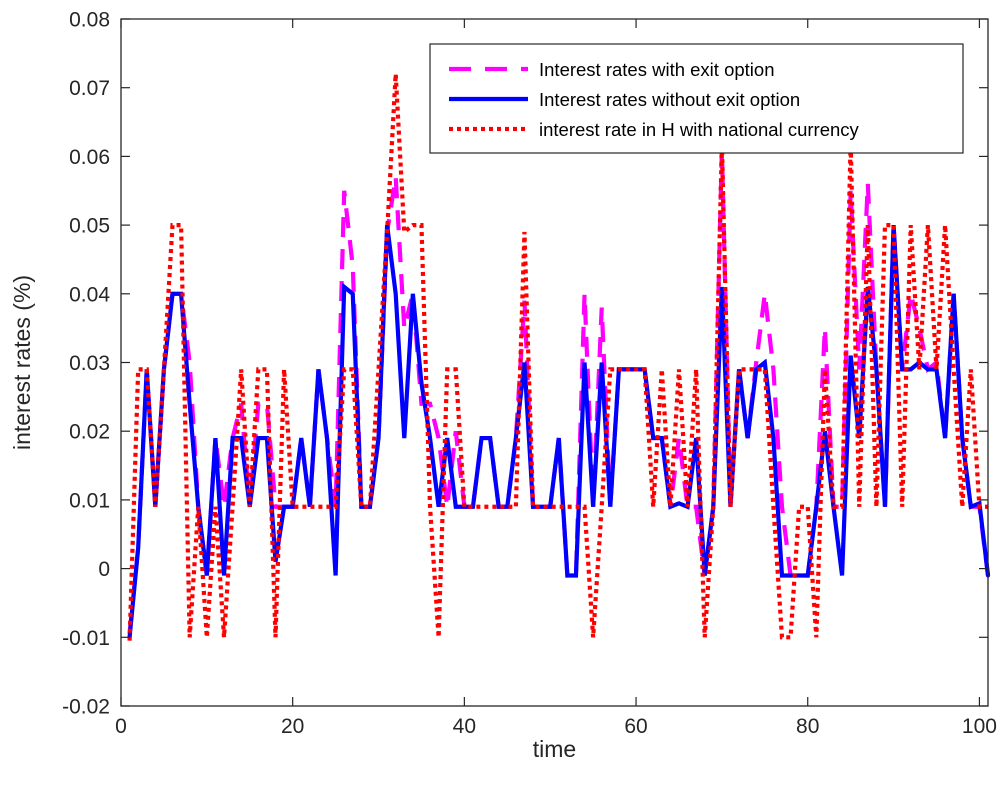  What do you see at coordinates (554, 749) in the screenshot?
I see `x-axis-label: time` at bounding box center [554, 749].